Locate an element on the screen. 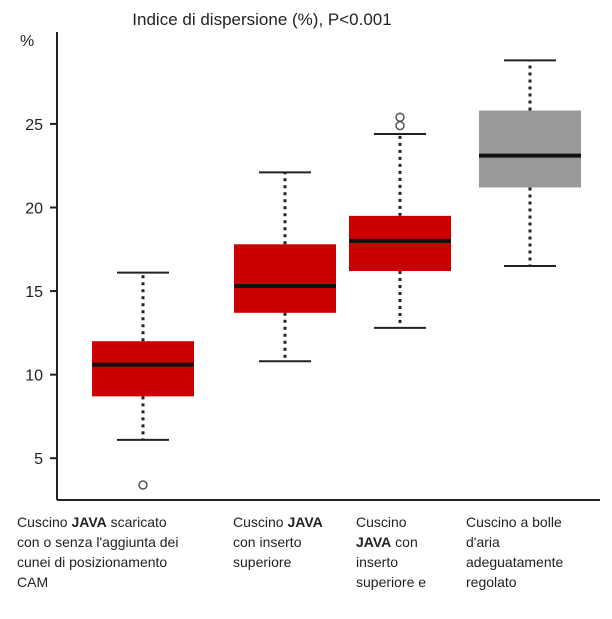 This screenshot has height=619, width=612. y-tick-label: 20 is located at coordinates (34, 209).